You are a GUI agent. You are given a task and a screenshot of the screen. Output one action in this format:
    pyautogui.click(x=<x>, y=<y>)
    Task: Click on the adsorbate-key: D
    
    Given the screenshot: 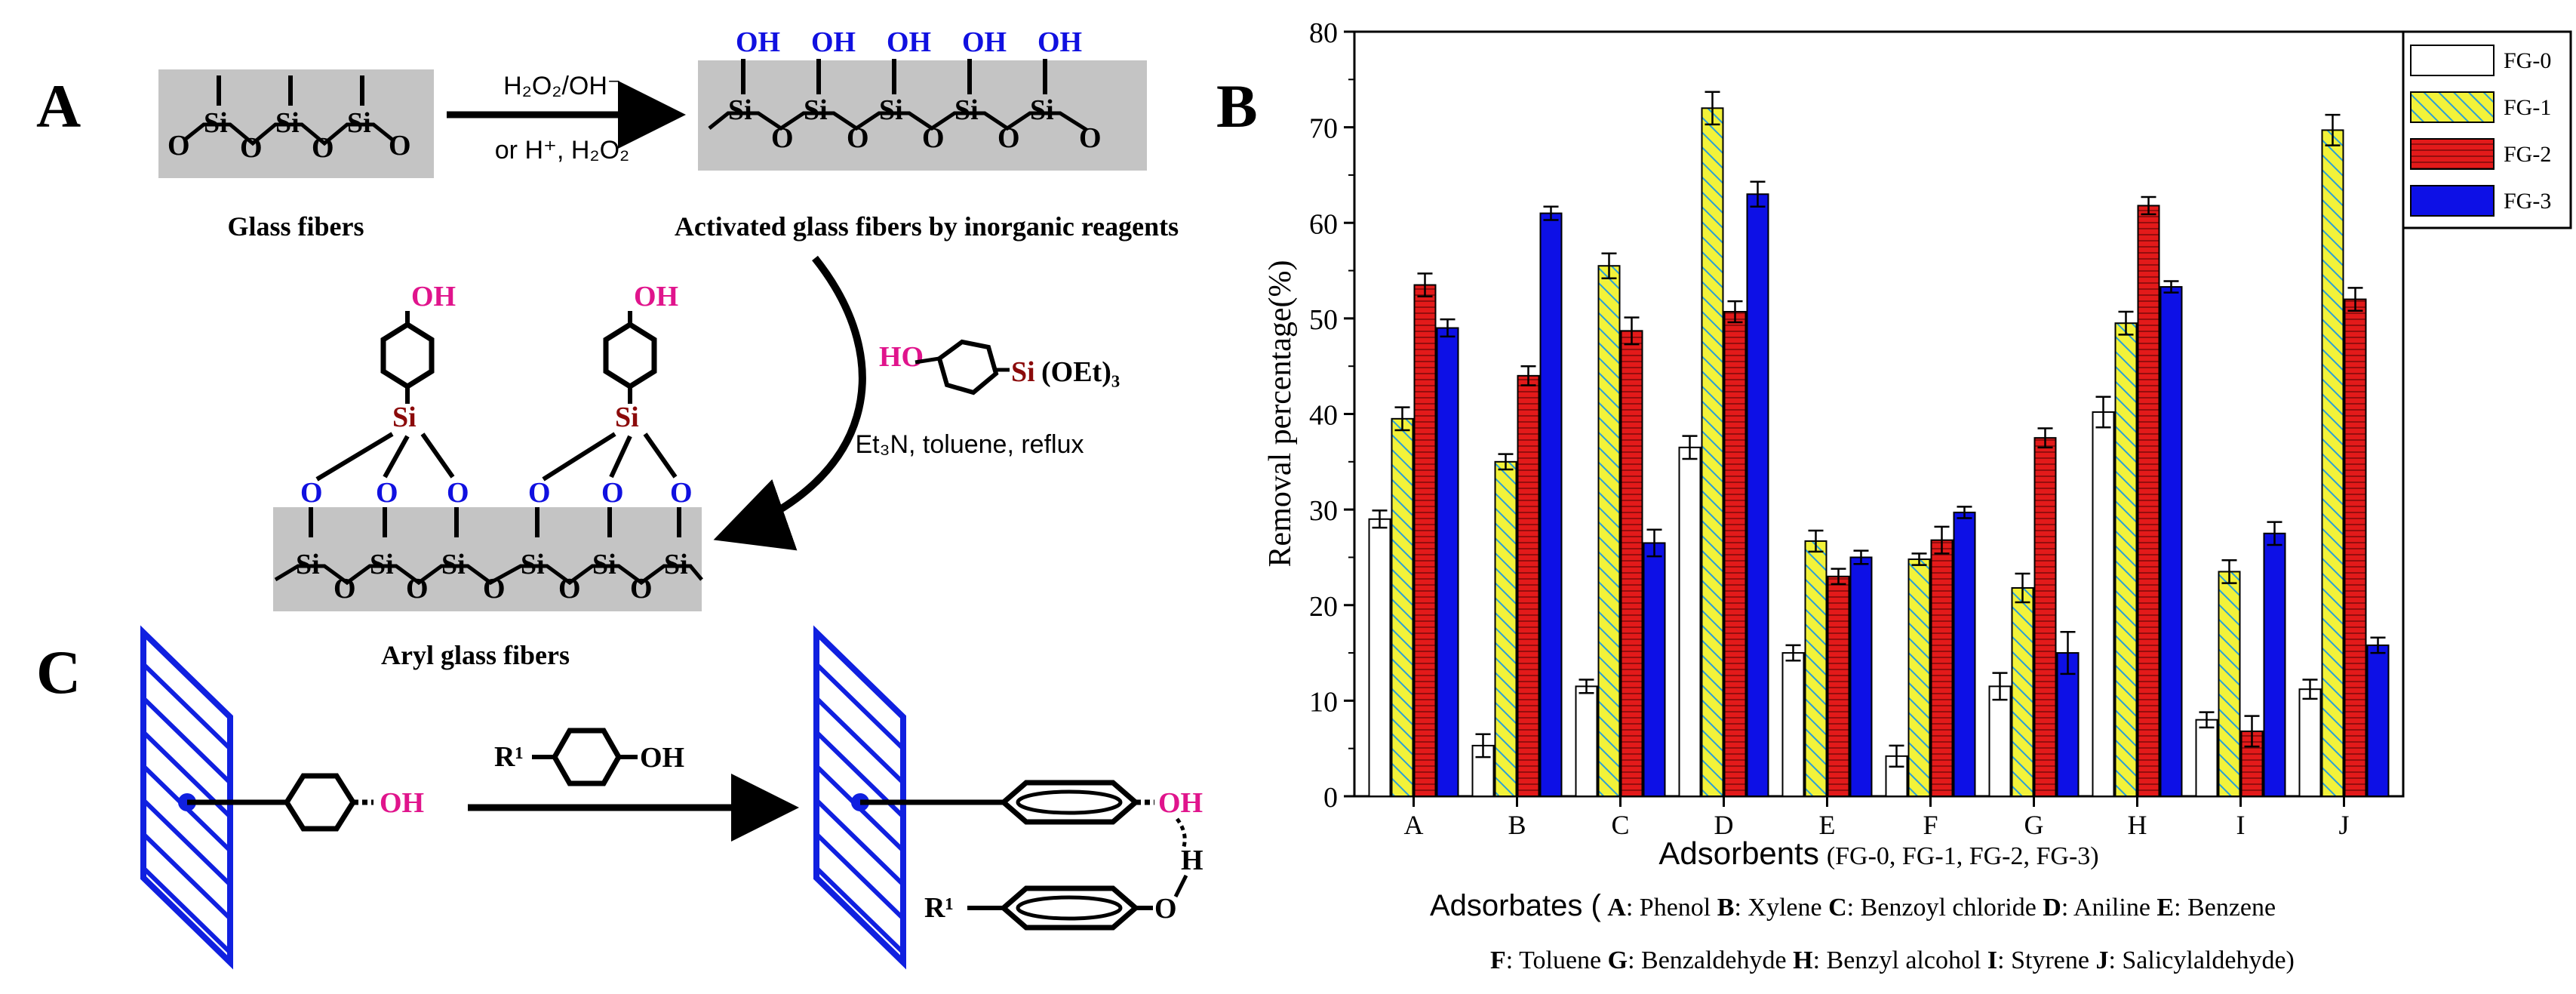 What is the action you would take?
    pyautogui.click(x=2052, y=908)
    